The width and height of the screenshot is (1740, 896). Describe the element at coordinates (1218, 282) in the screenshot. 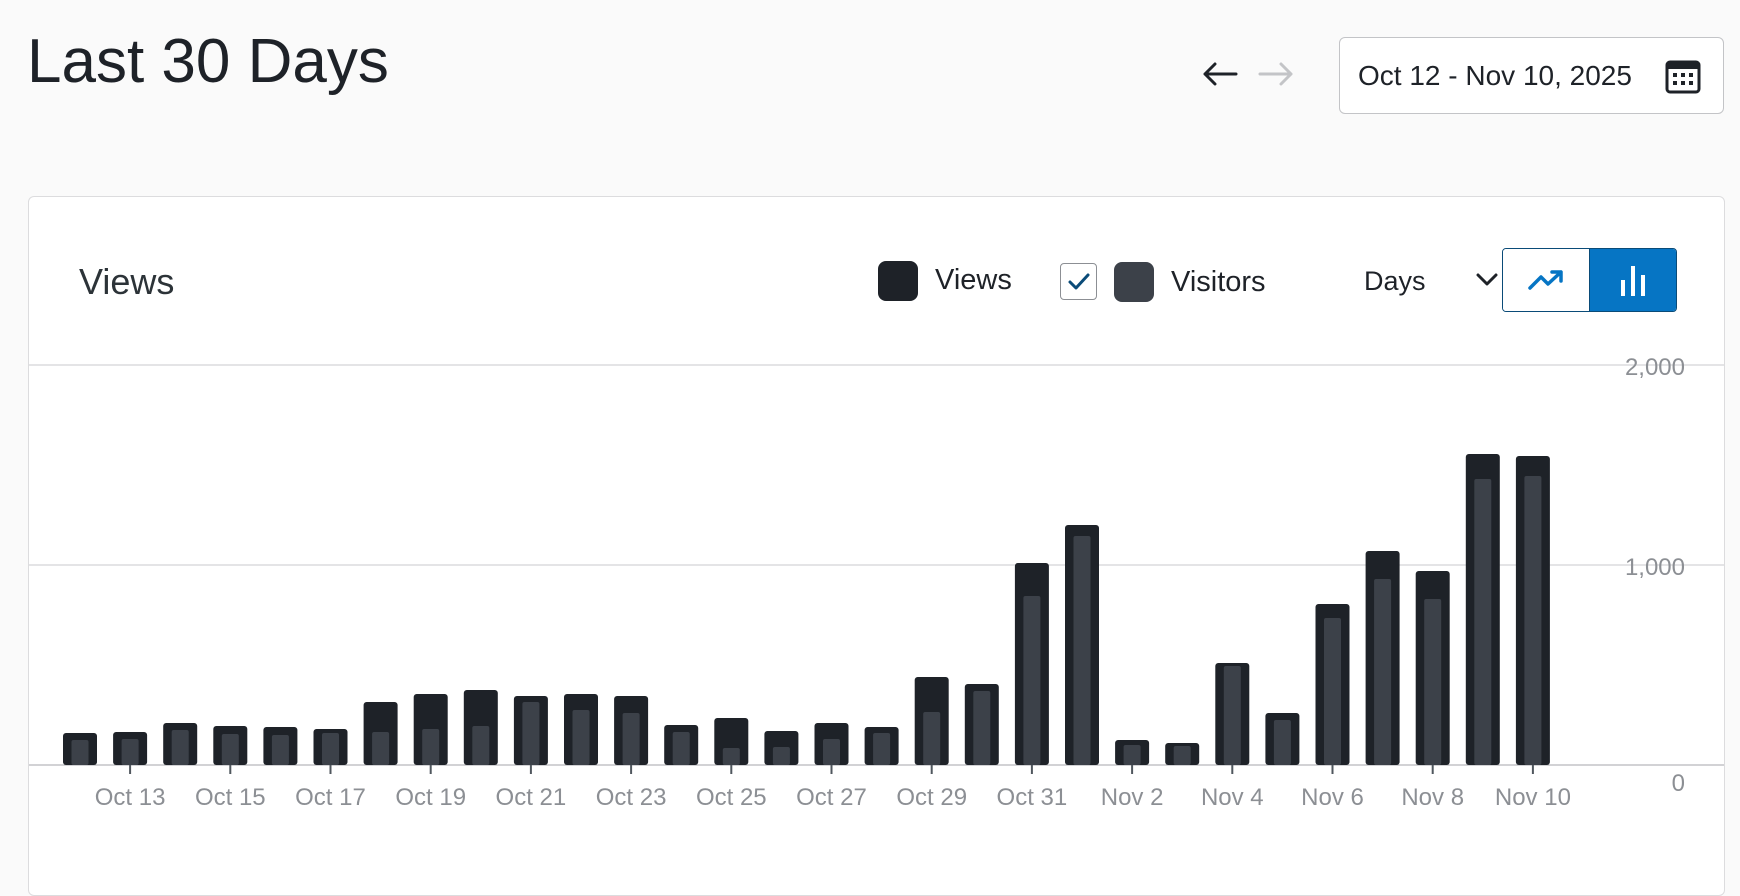

I see `legend-label-visitors: Visitors` at that location.